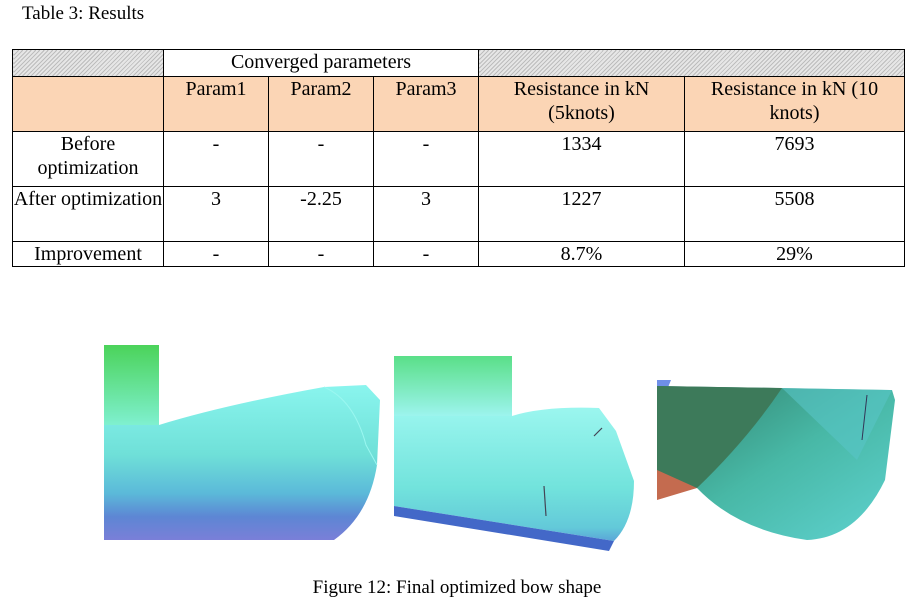  Describe the element at coordinates (776, 460) in the screenshot. I see `bow-shape-bottom-view` at that location.